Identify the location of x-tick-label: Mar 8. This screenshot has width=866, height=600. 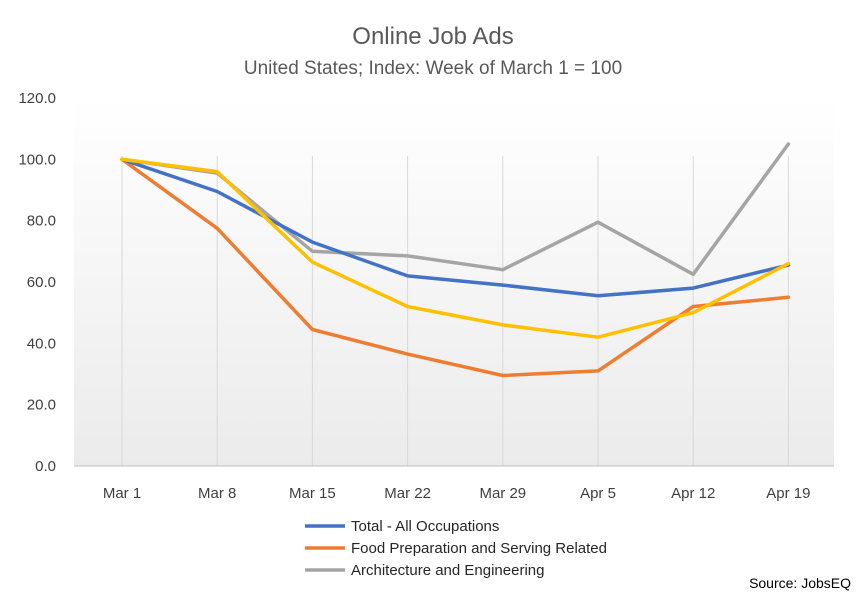
(217, 493).